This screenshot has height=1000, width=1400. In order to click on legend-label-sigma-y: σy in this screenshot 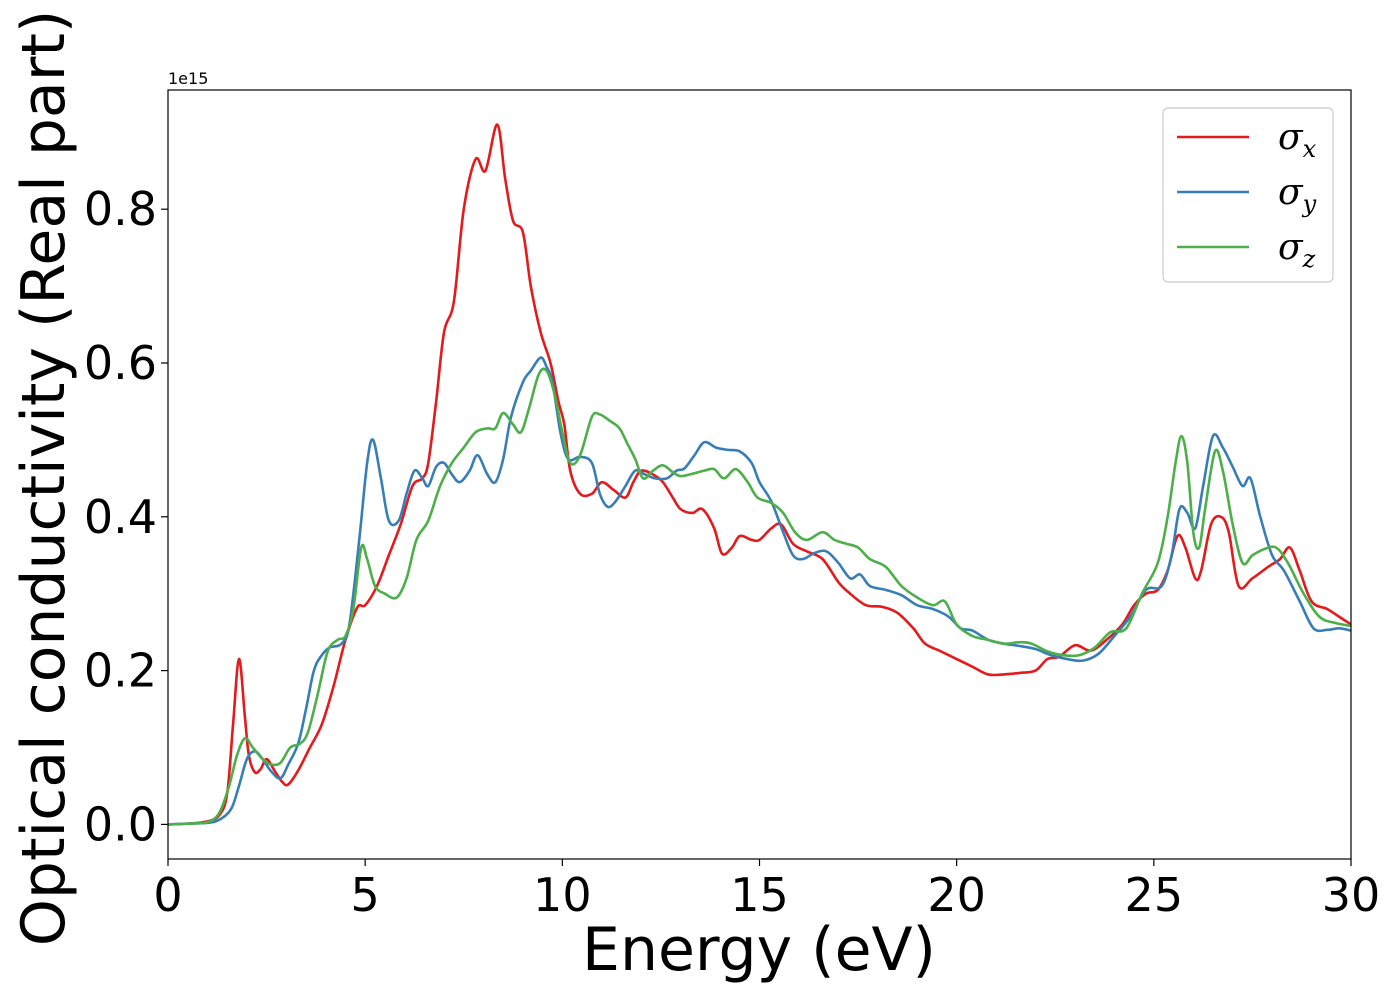, I will do `click(1297, 195)`.